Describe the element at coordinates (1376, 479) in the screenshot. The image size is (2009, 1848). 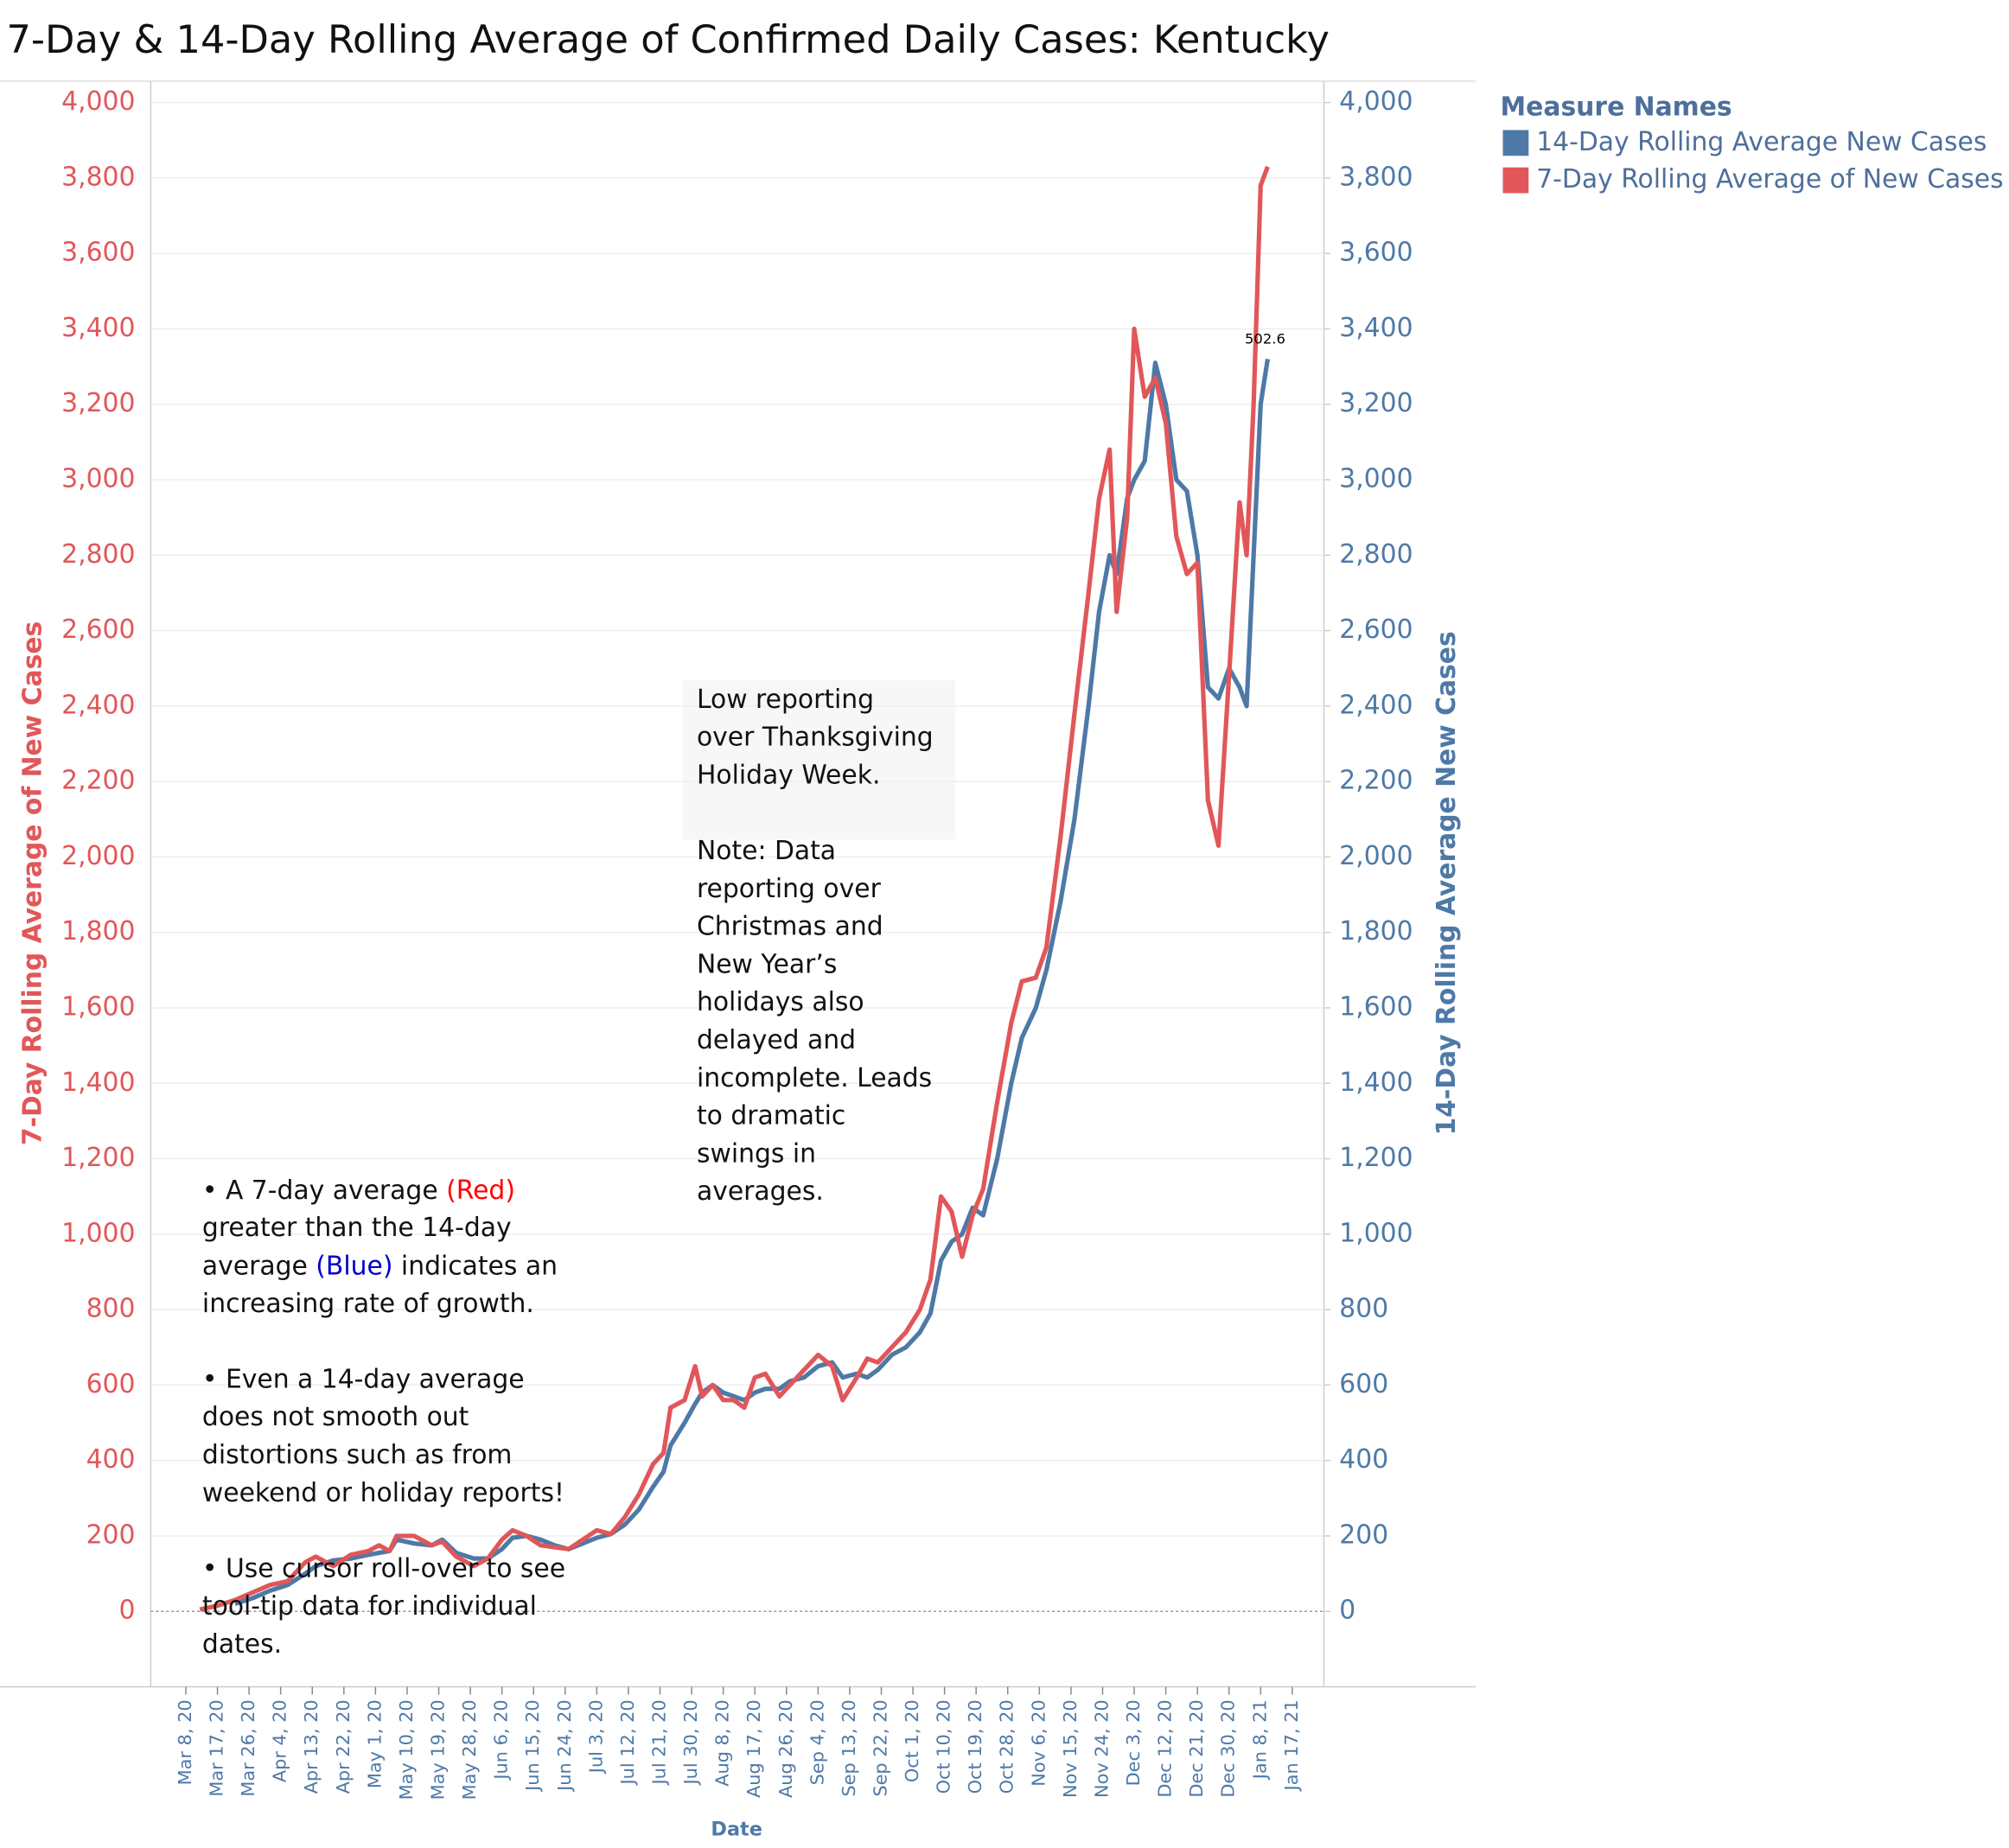
I see `y2-tick-label: 3,000` at that location.